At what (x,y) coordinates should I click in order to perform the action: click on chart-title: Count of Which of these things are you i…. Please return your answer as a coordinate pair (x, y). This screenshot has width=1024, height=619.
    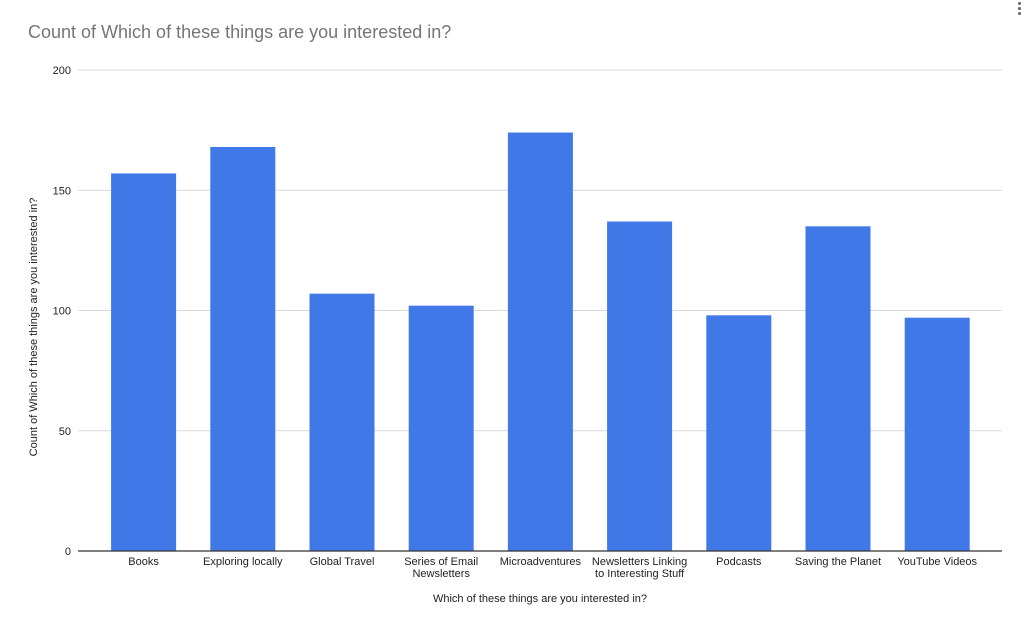
    Looking at the image, I should click on (240, 32).